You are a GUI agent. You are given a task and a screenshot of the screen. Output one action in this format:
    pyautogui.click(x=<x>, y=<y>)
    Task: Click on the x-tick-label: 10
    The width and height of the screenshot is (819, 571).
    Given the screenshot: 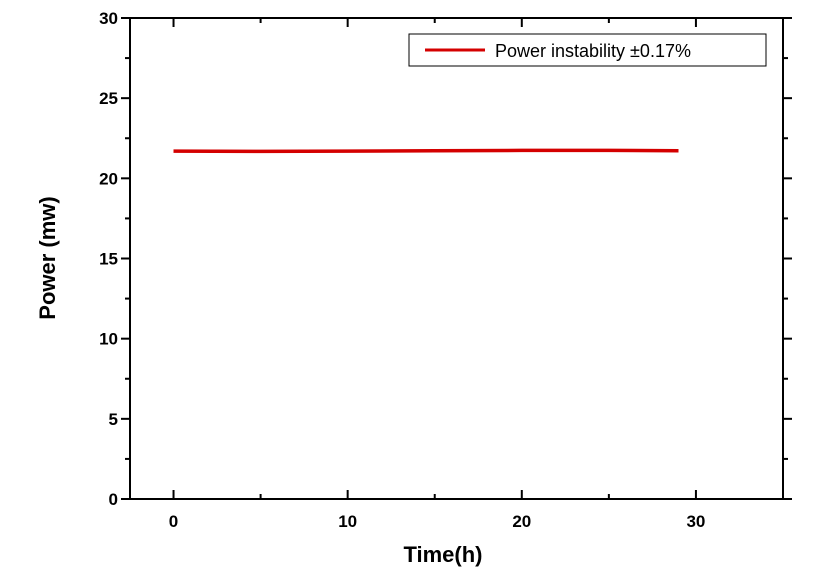 What is the action you would take?
    pyautogui.click(x=347, y=521)
    